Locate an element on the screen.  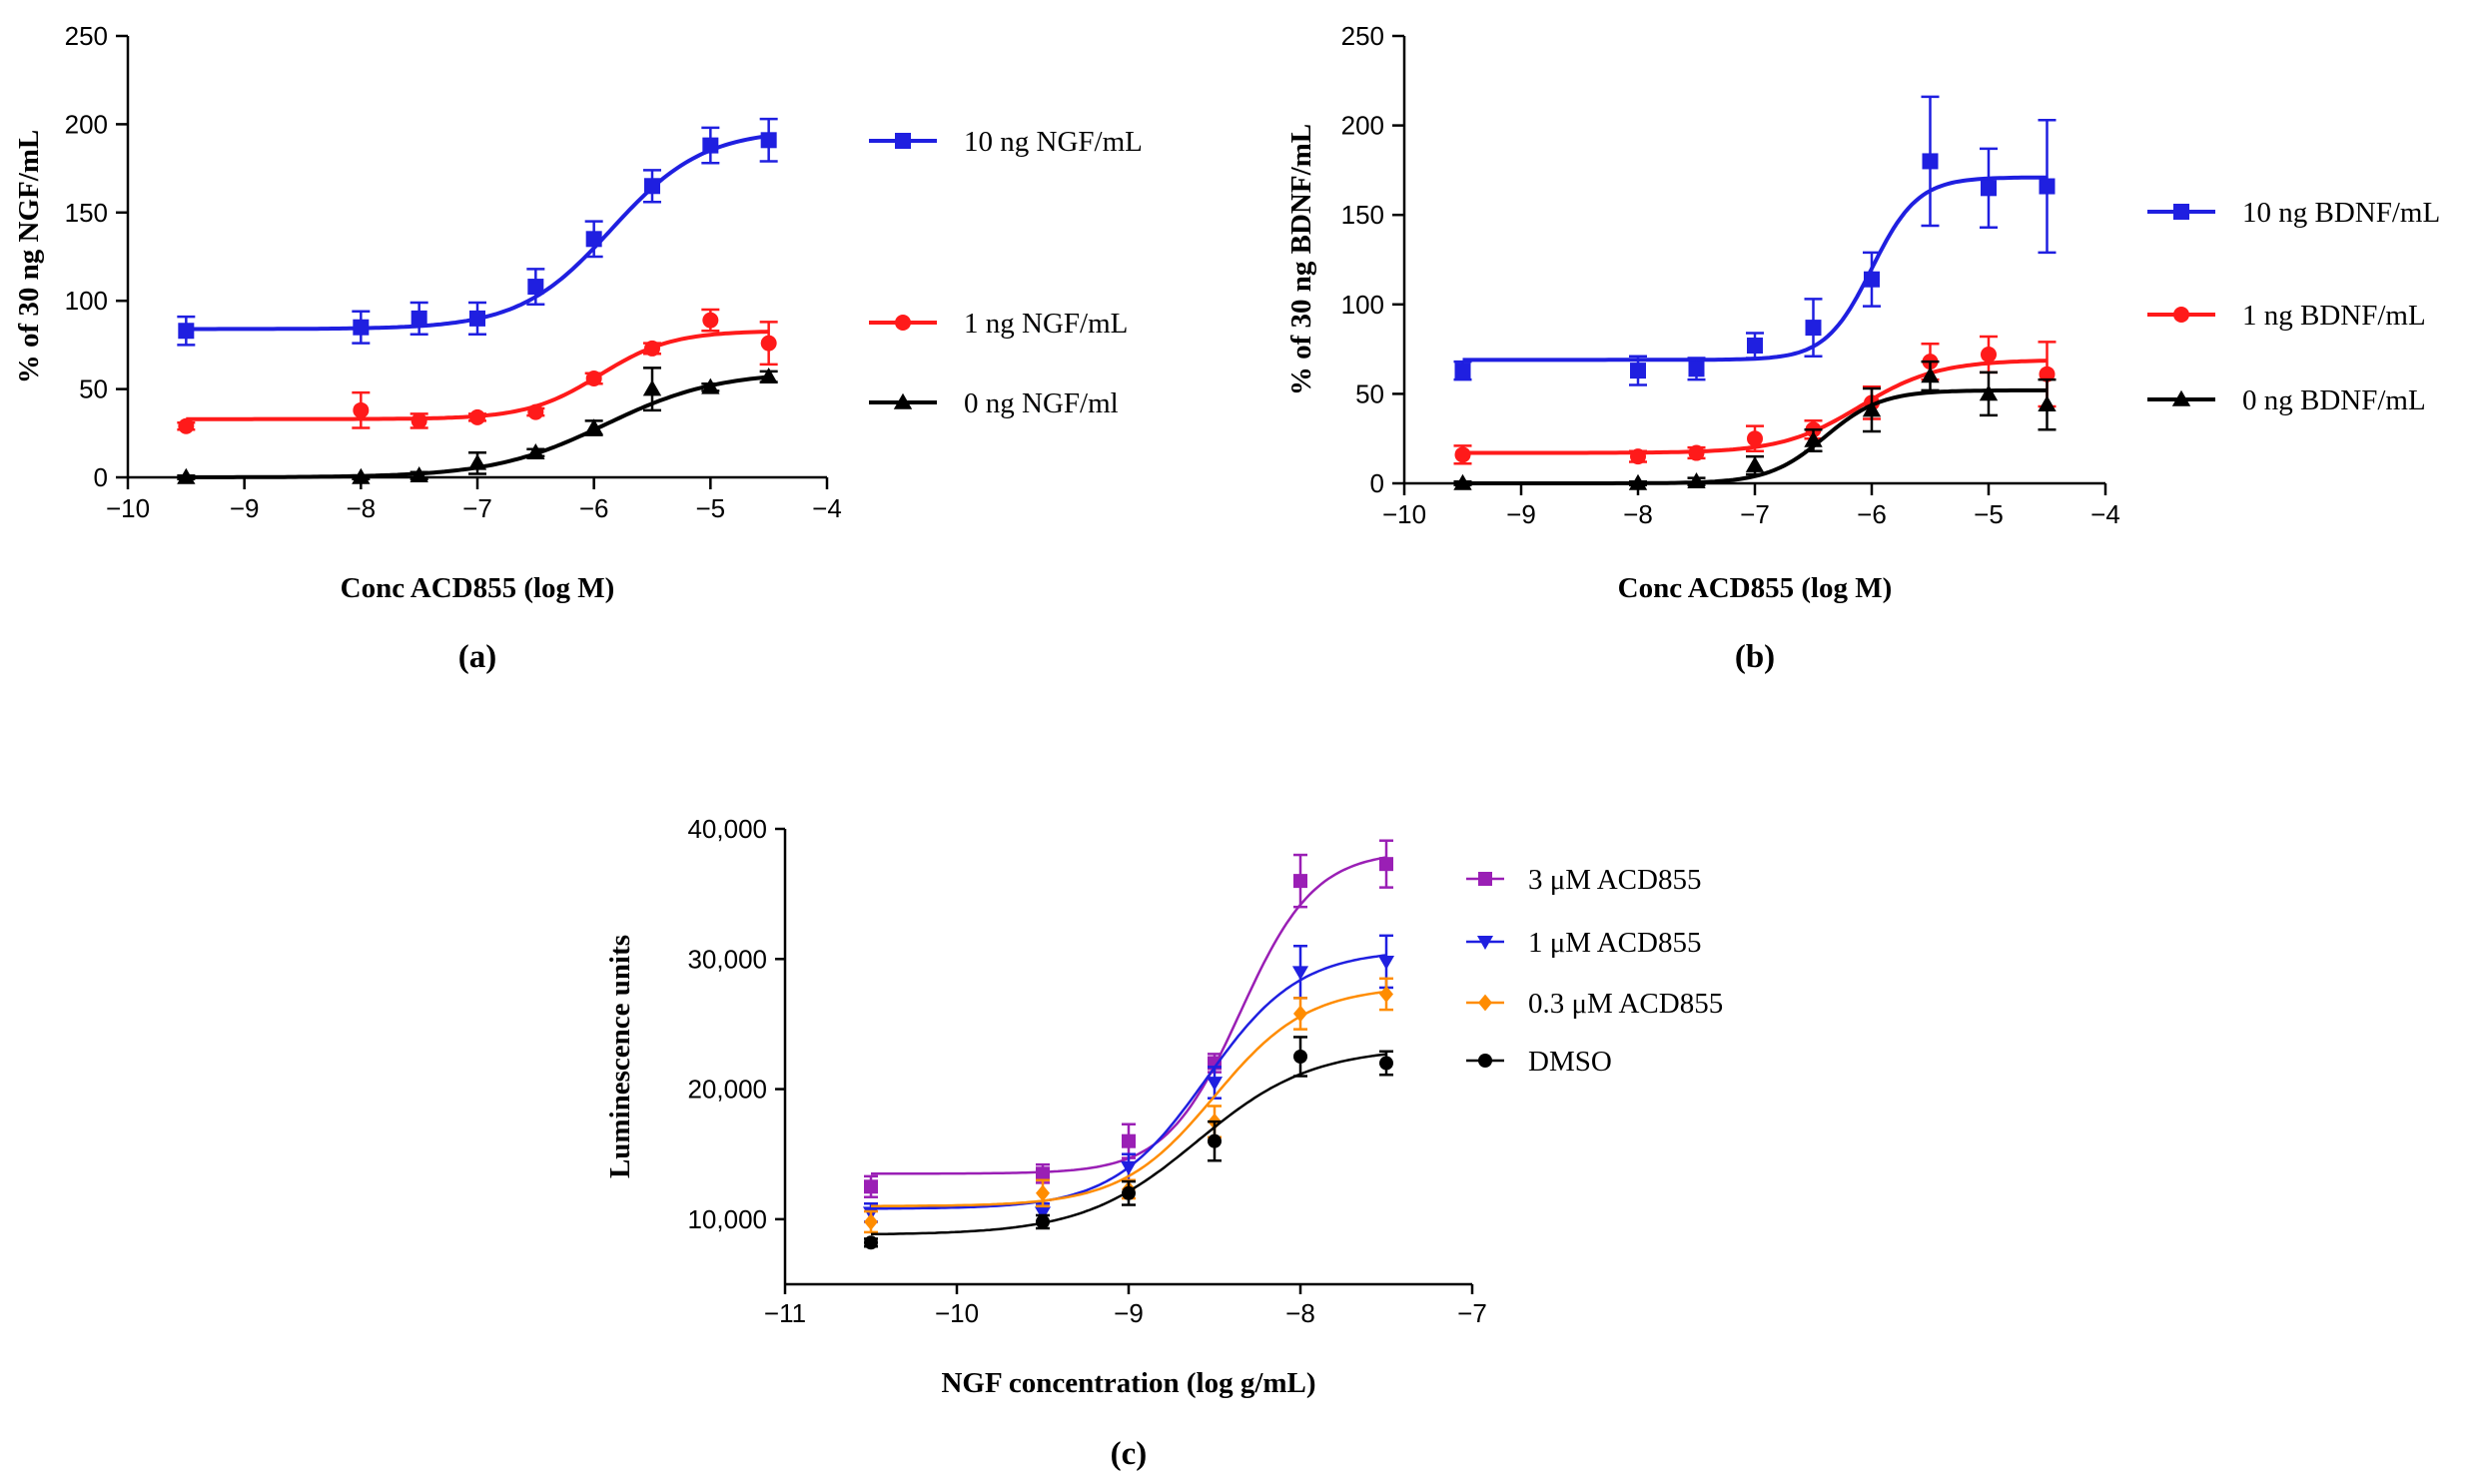
legend-label: 0 ng NGF/ml is located at coordinates (1041, 403).